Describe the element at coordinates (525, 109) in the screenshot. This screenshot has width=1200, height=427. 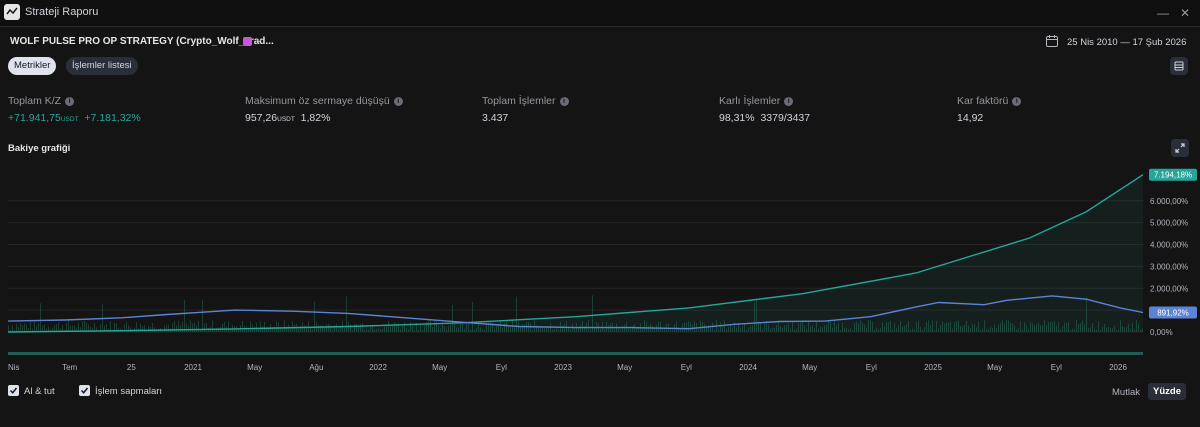
I see `metric-total-trades: Toplam İşlemler i 3.437` at that location.